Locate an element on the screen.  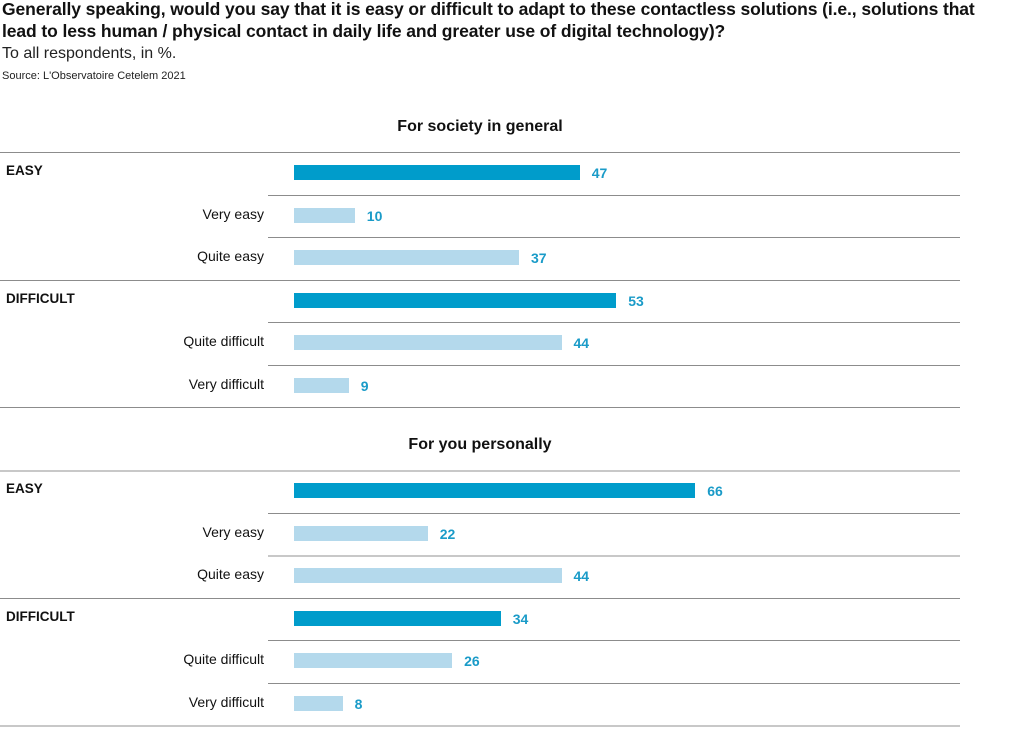
data-label: 37 is located at coordinates (538, 258).